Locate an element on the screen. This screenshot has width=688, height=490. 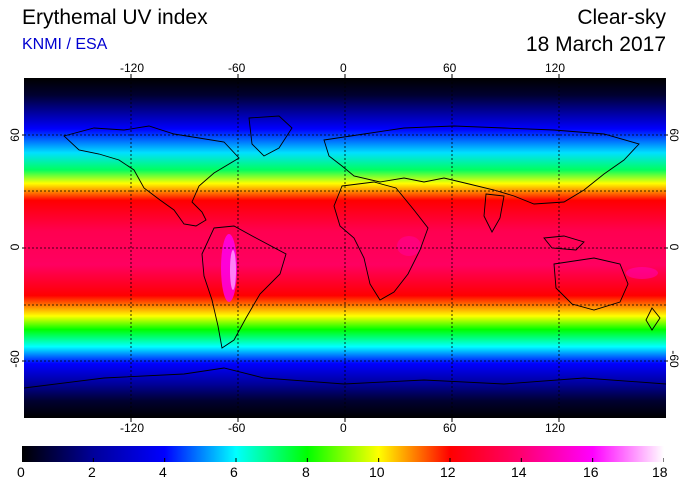
map-date: 18 March 2017 is located at coordinates (595, 44).